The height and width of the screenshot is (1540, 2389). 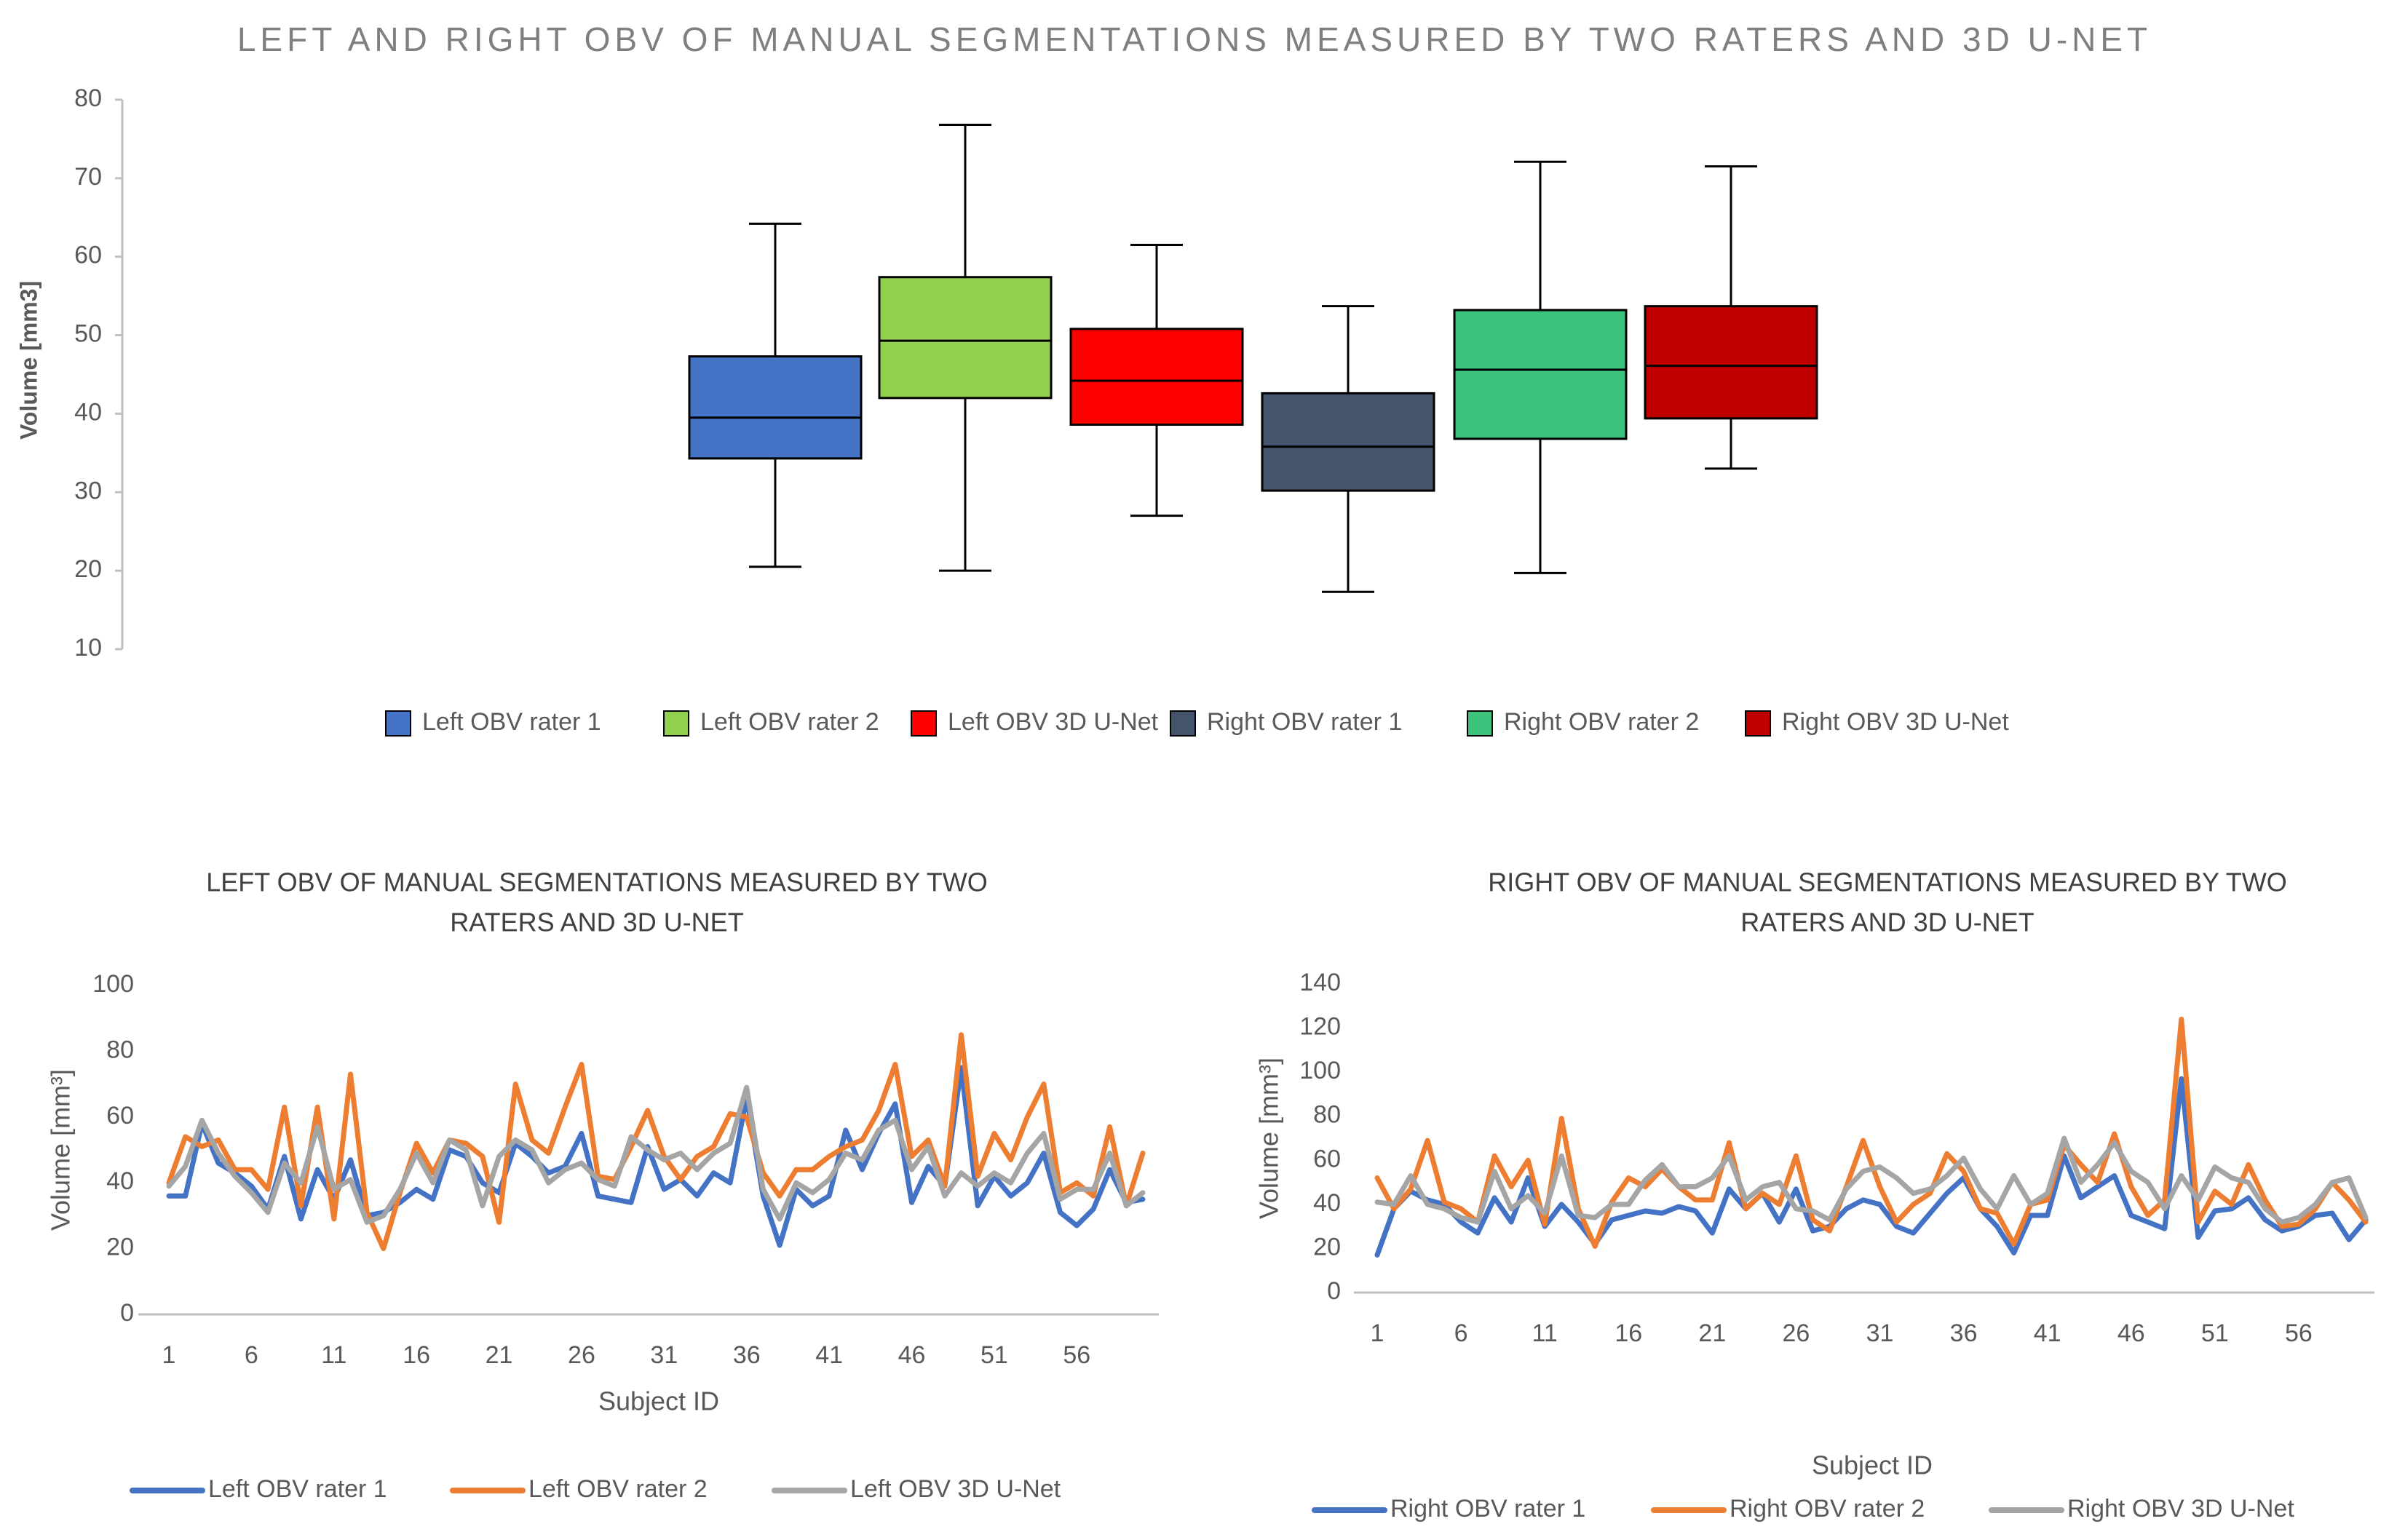 What do you see at coordinates (88, 334) in the screenshot?
I see `y-tick-label: 50` at bounding box center [88, 334].